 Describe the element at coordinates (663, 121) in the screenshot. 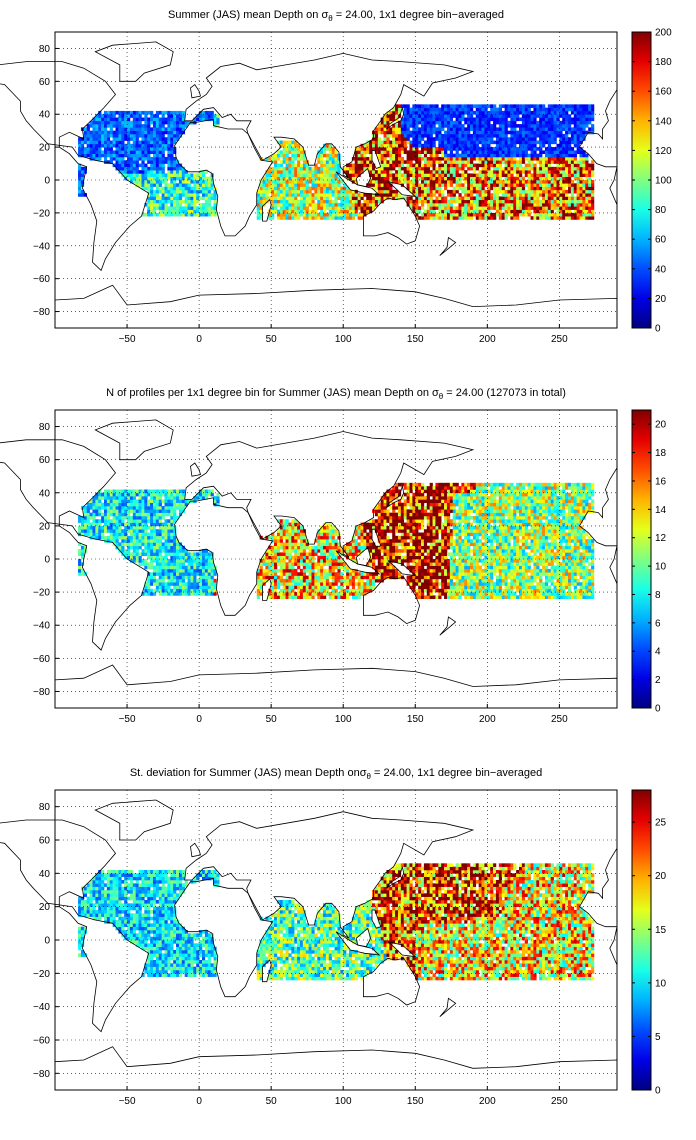

I see `colorbar-tick-label: 140` at that location.